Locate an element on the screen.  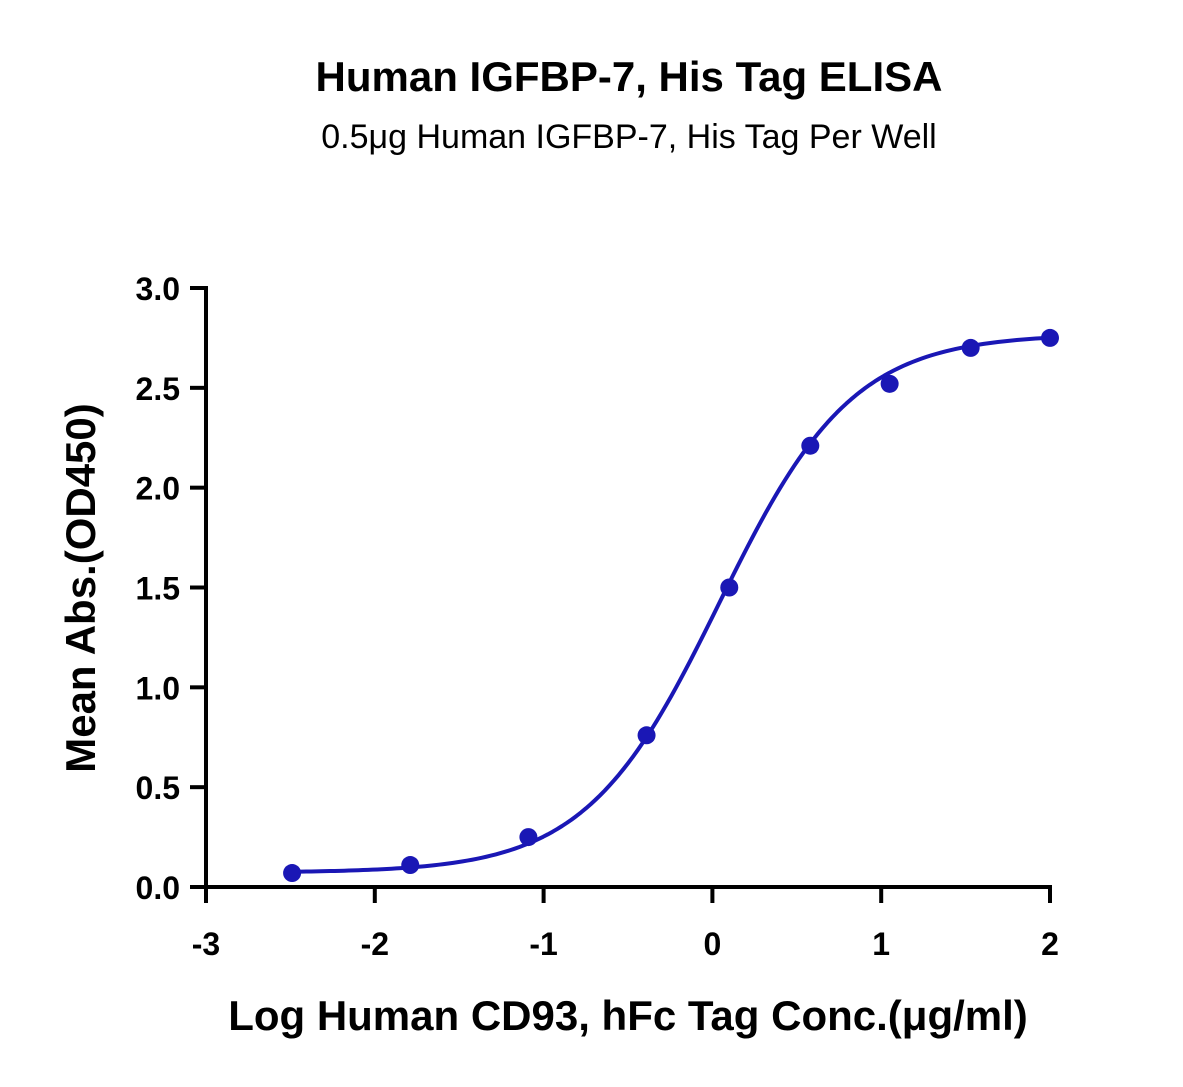
y-axis-title: Mean Abs.(OD450) is located at coordinates (80, 588).